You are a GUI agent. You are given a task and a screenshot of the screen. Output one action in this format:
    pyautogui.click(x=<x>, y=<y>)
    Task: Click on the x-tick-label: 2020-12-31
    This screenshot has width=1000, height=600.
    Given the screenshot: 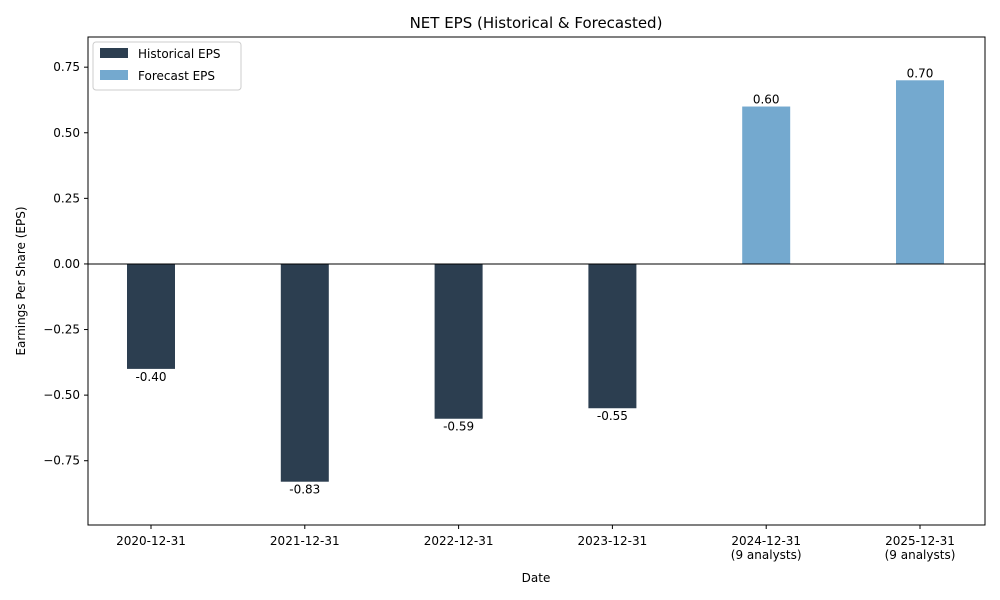 What is the action you would take?
    pyautogui.click(x=151, y=541)
    